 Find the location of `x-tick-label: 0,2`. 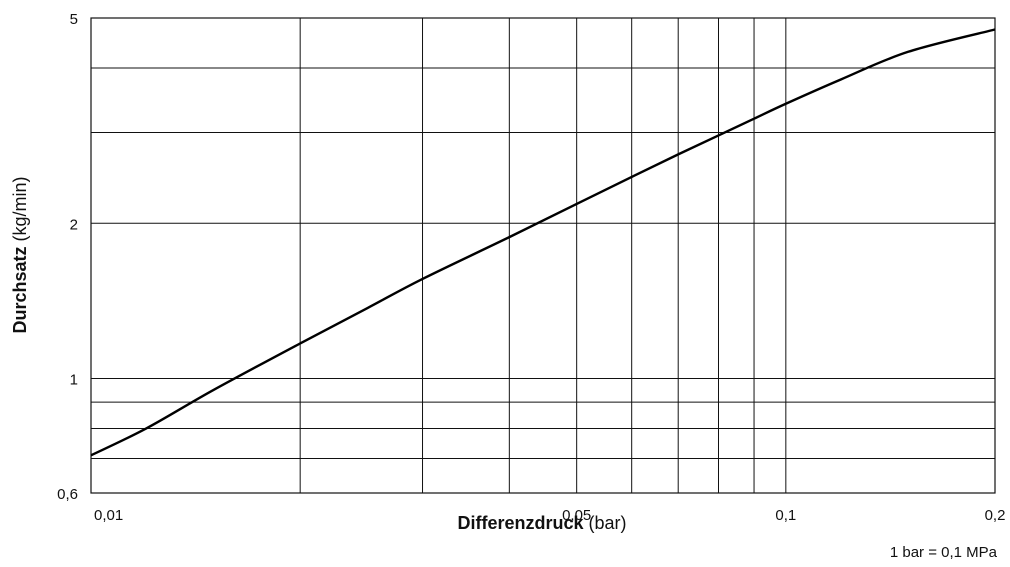

x-tick-label: 0,2 is located at coordinates (995, 515).